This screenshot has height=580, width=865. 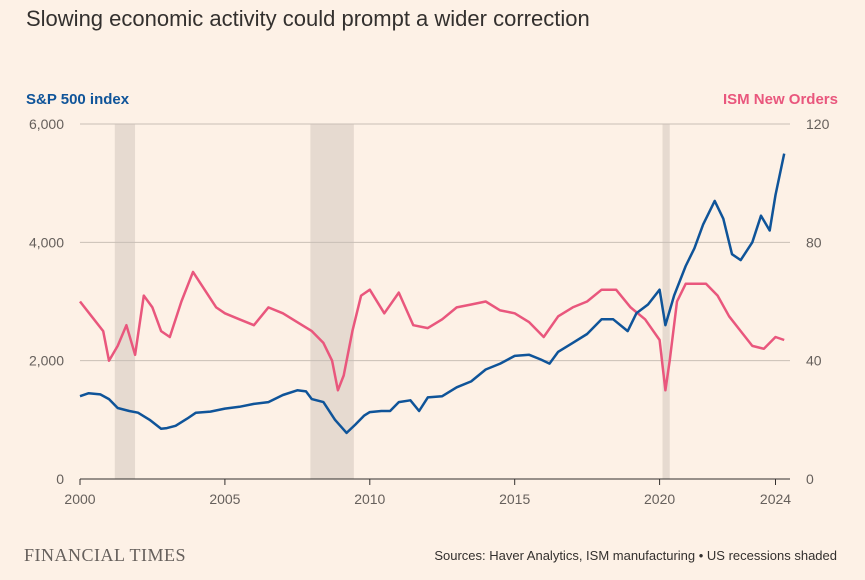 What do you see at coordinates (810, 479) in the screenshot?
I see `right-tick-label: 0` at bounding box center [810, 479].